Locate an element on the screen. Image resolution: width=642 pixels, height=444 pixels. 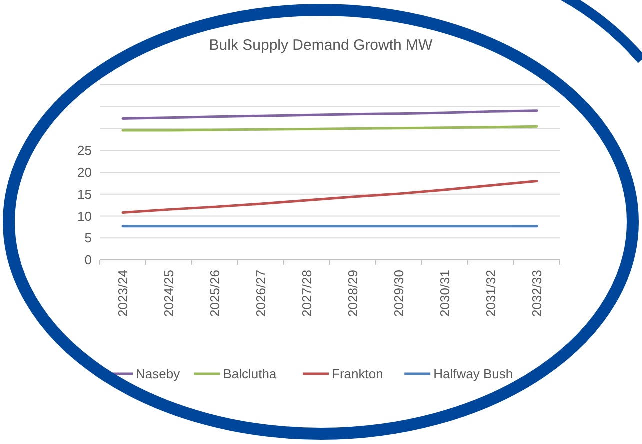
y-tick-label: 15 is located at coordinates (85, 194).